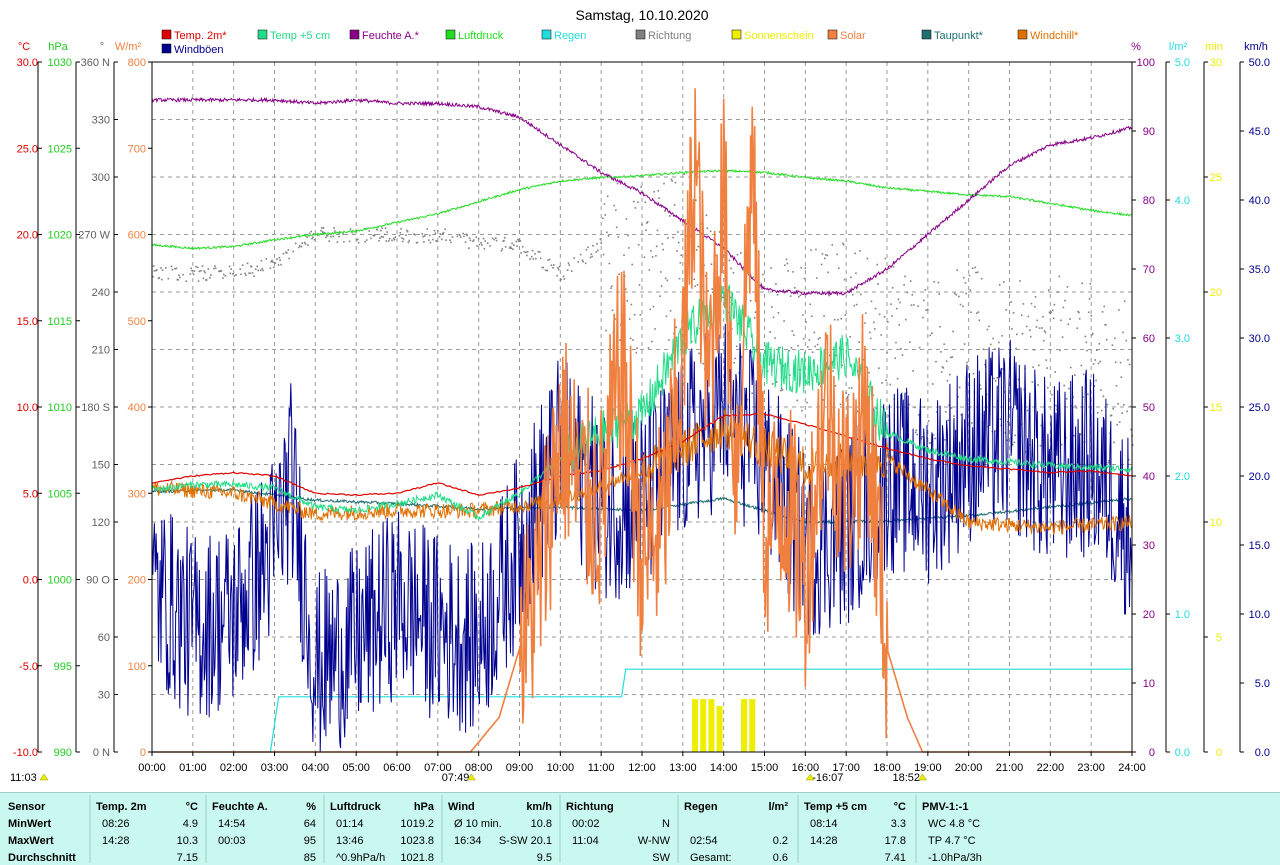 This screenshot has height=865, width=1280. I want to click on axis-tick-label: 50, so click(1149, 408).